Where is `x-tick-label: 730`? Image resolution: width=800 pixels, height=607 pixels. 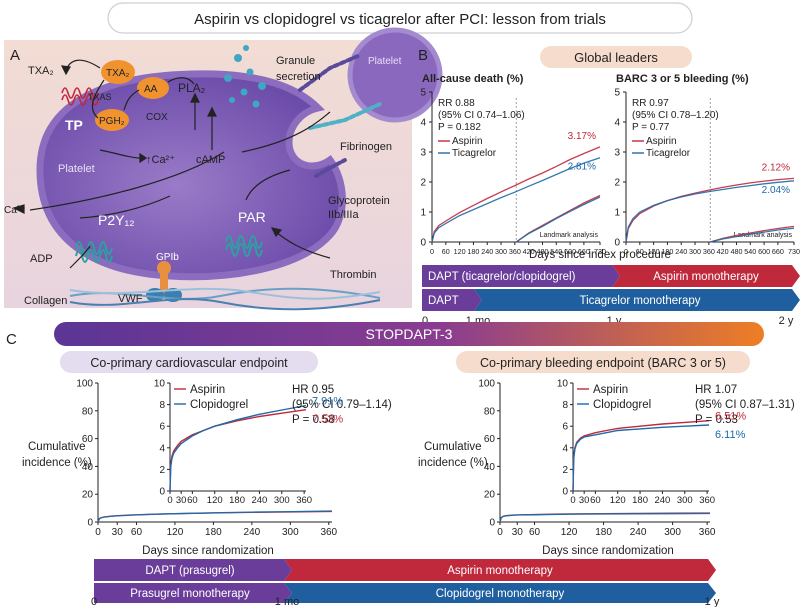 x-tick-label: 730 is located at coordinates (600, 251).